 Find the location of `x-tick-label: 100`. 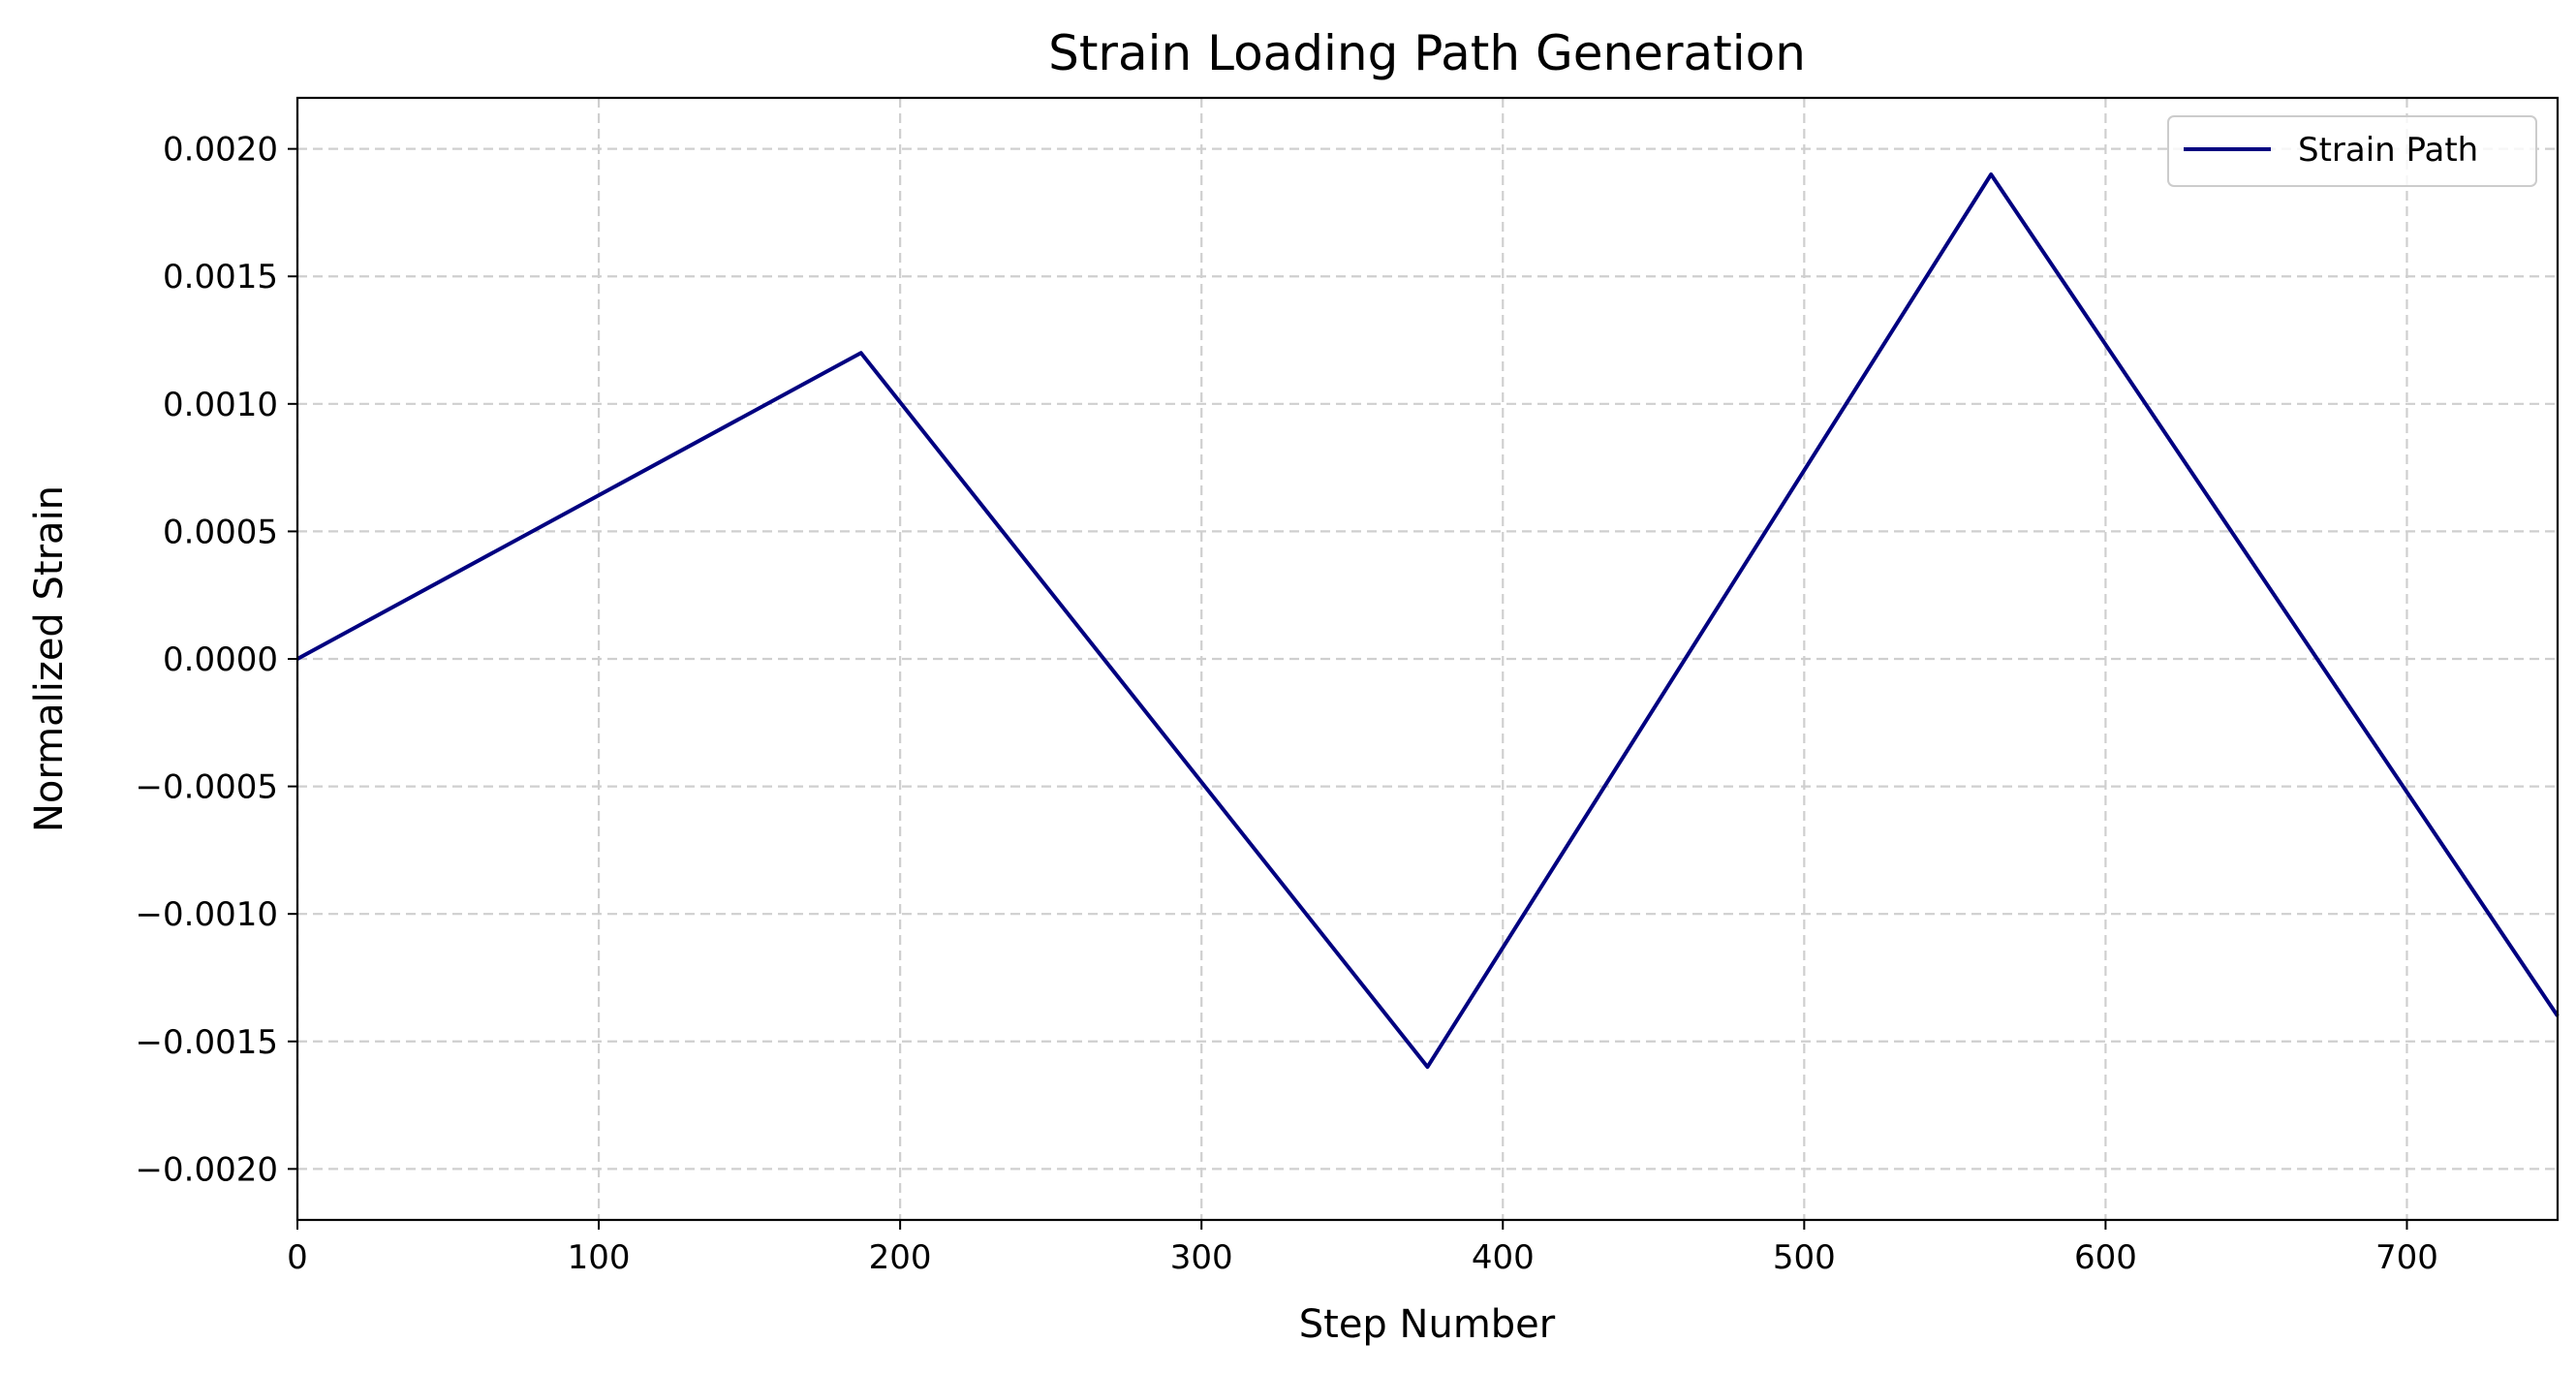

x-tick-label: 100 is located at coordinates (599, 1257).